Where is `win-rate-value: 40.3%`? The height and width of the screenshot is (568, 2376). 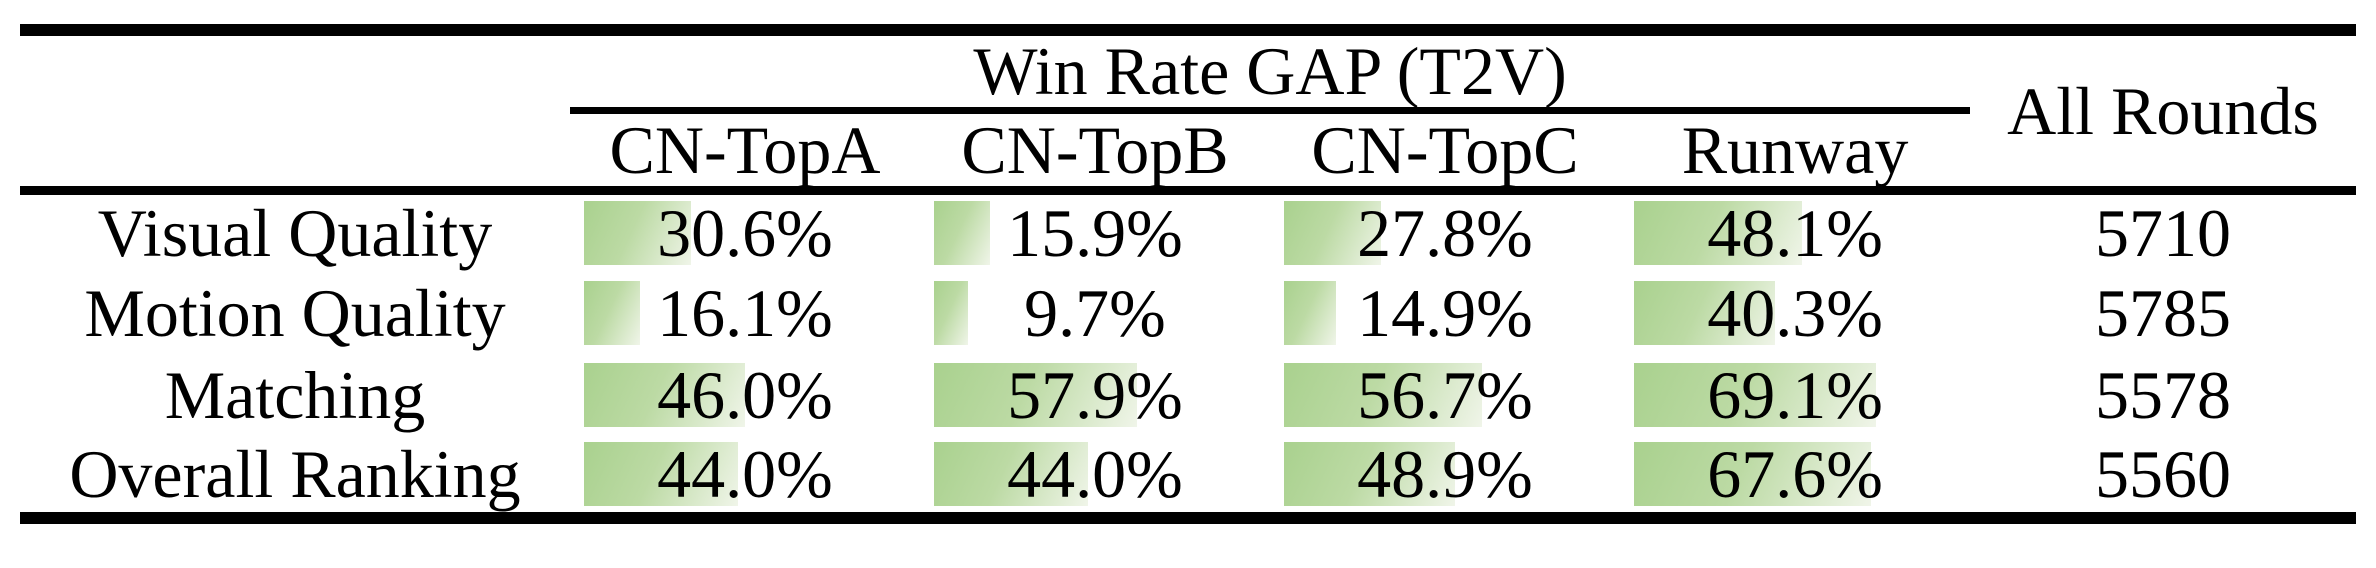 win-rate-value: 40.3% is located at coordinates (1795, 313).